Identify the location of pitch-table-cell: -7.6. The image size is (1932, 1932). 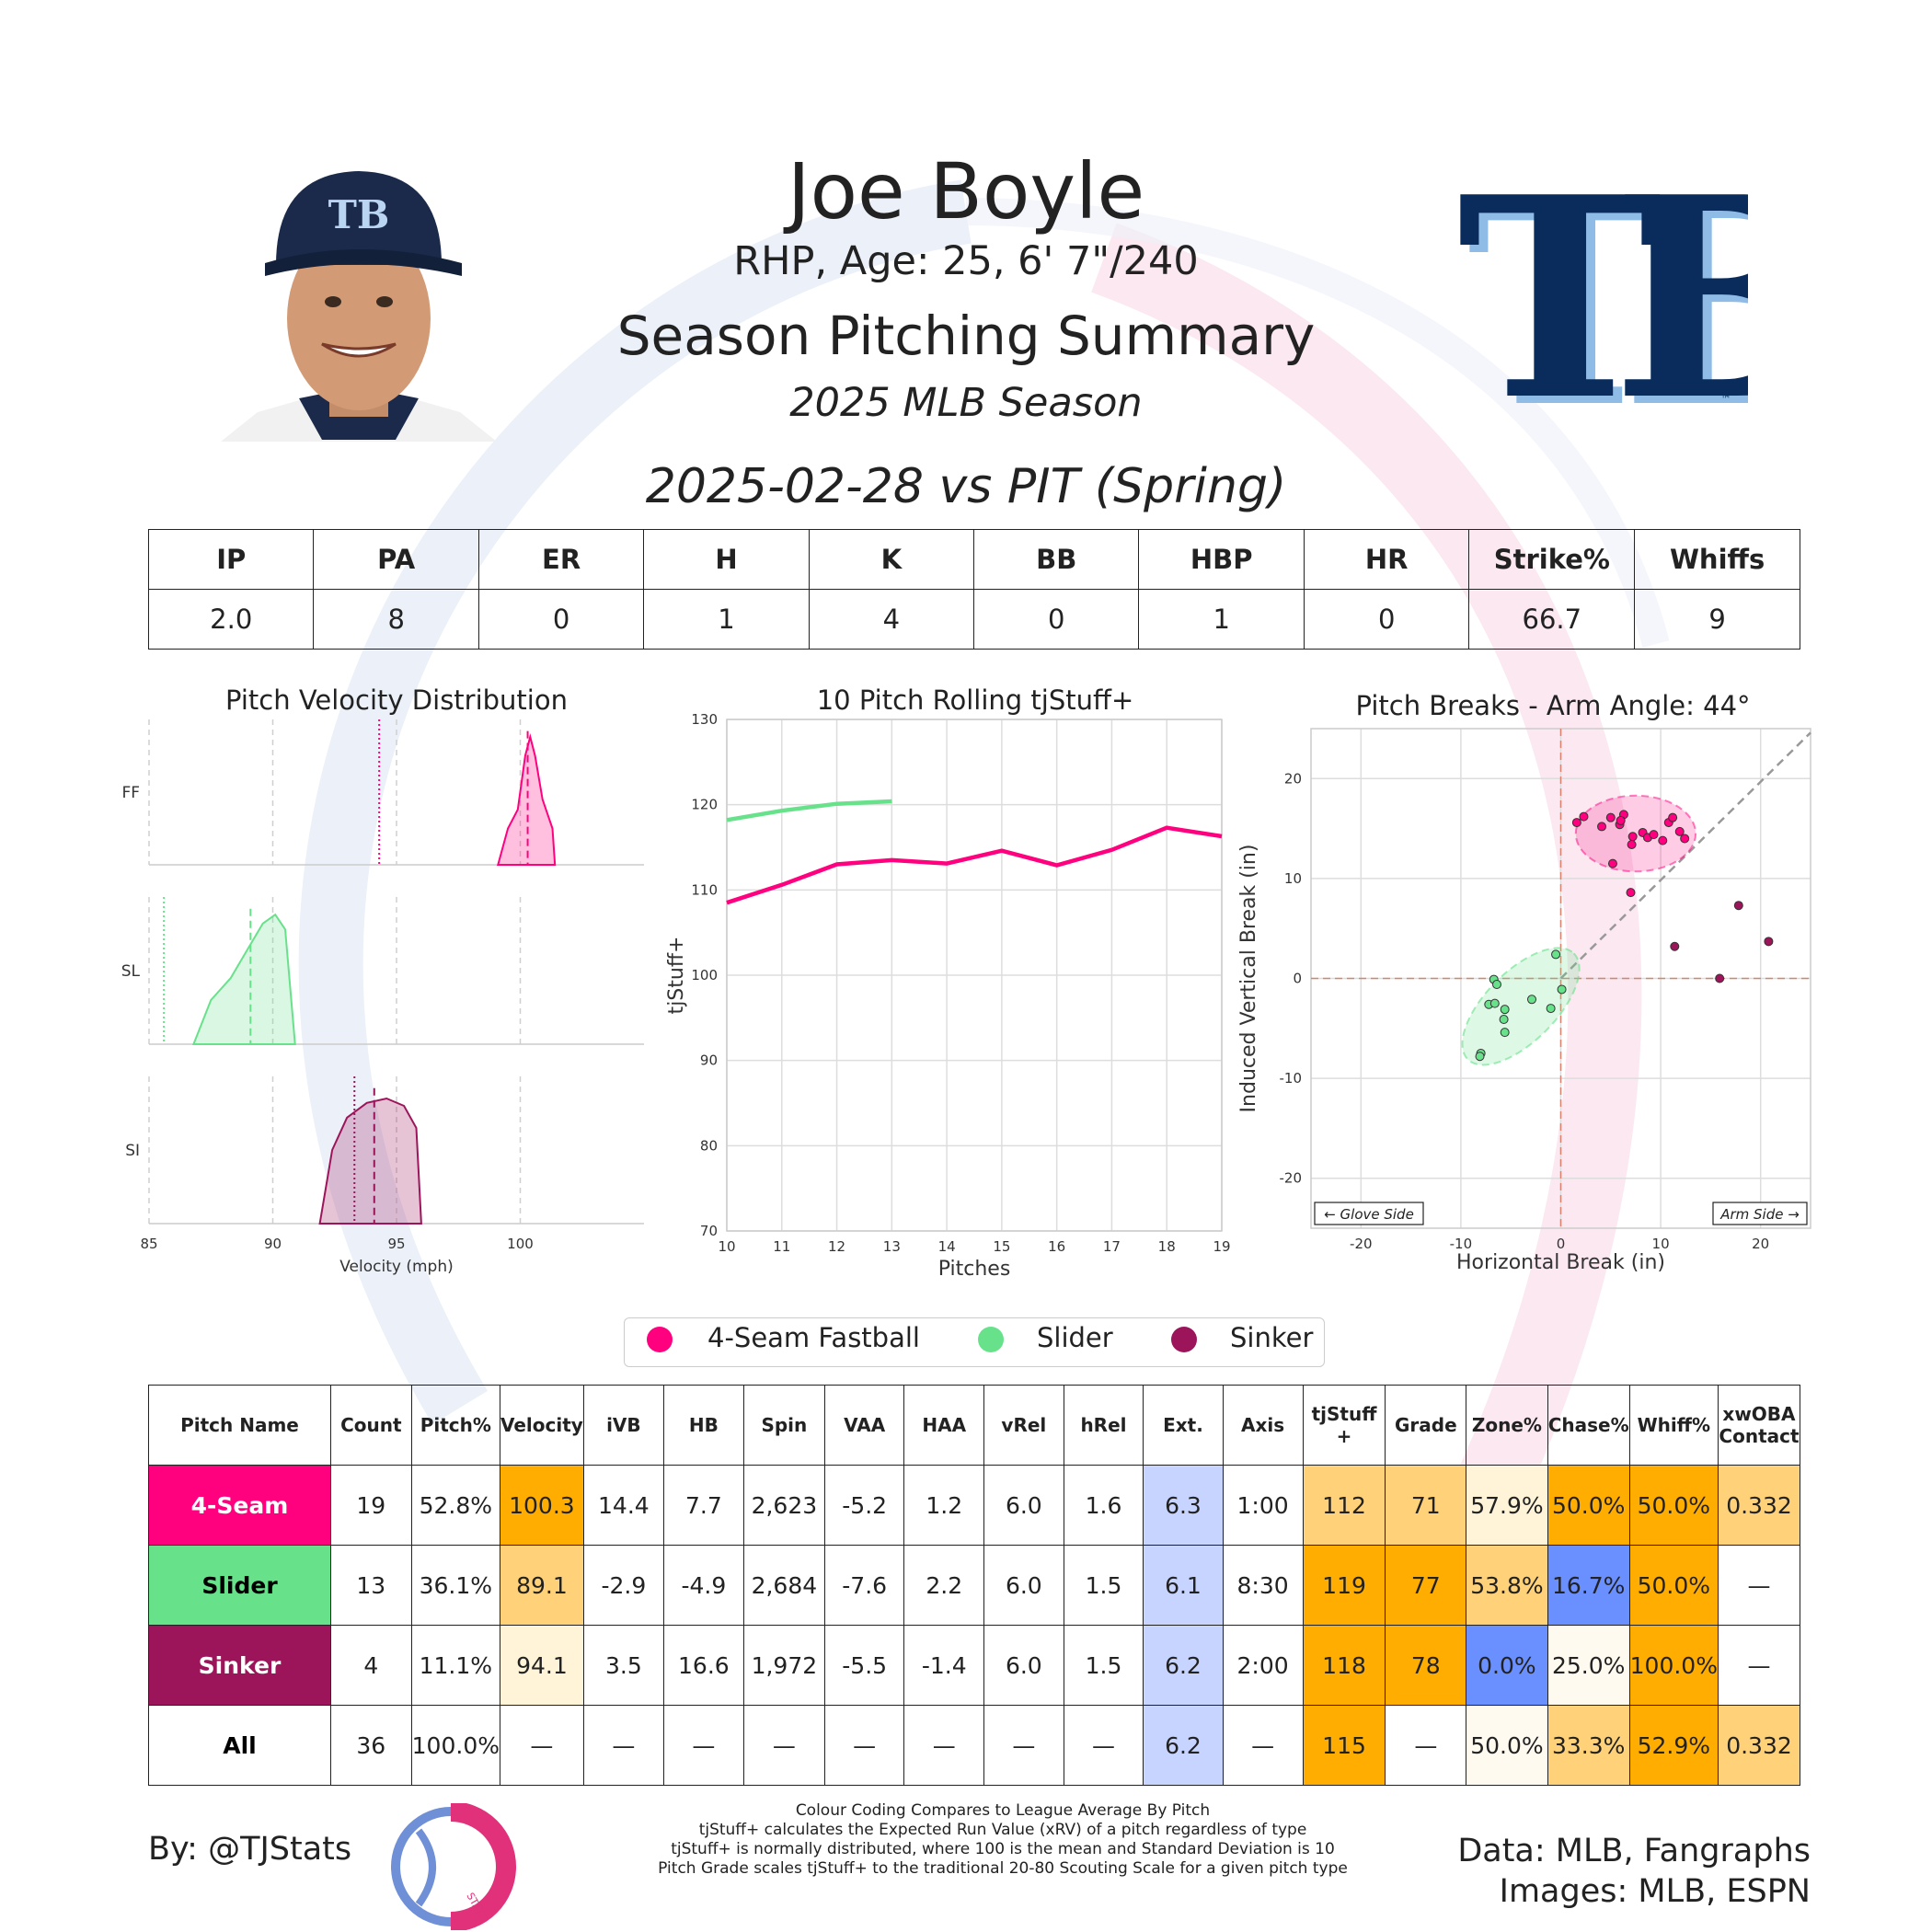
(864, 1585).